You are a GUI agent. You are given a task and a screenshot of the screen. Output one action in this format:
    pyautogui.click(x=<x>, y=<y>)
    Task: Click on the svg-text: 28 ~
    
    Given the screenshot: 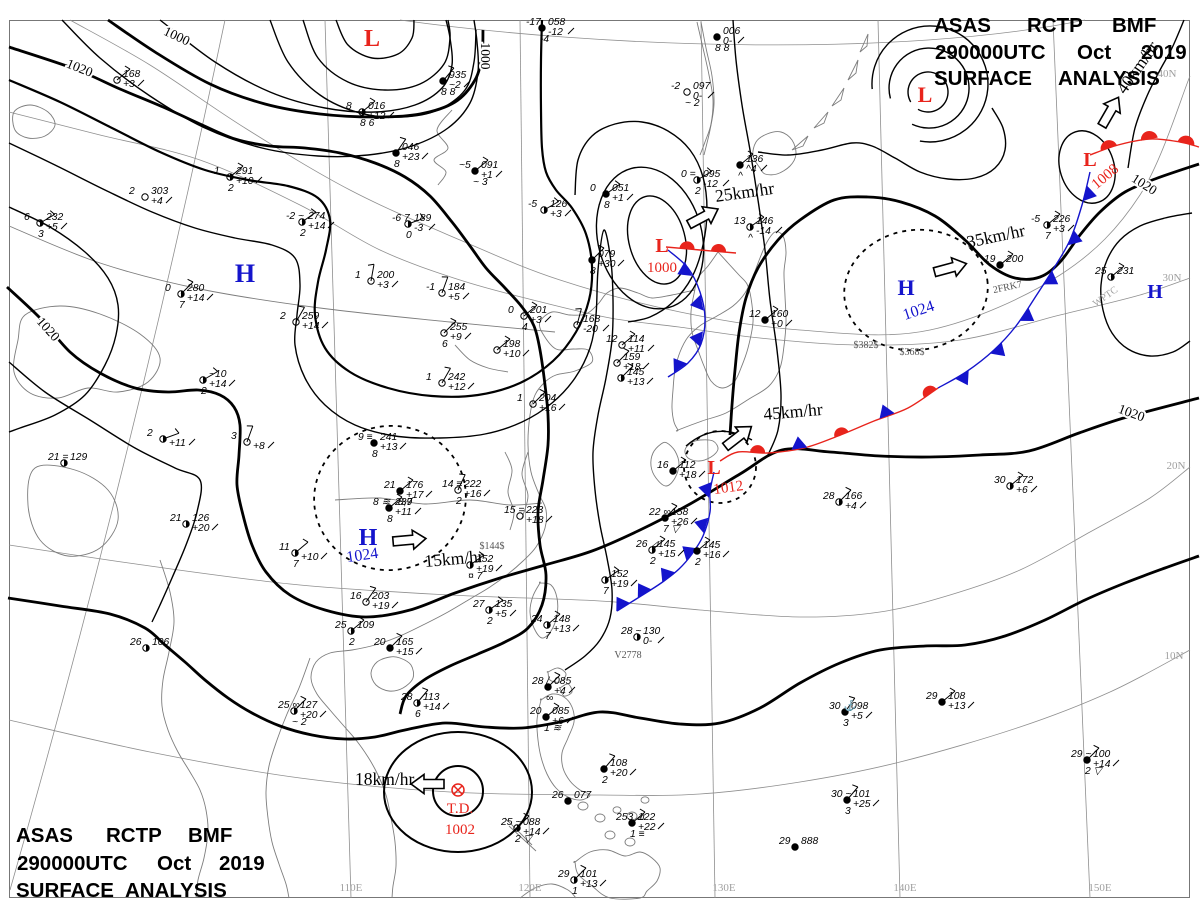 What is the action you would take?
    pyautogui.click(x=630, y=631)
    